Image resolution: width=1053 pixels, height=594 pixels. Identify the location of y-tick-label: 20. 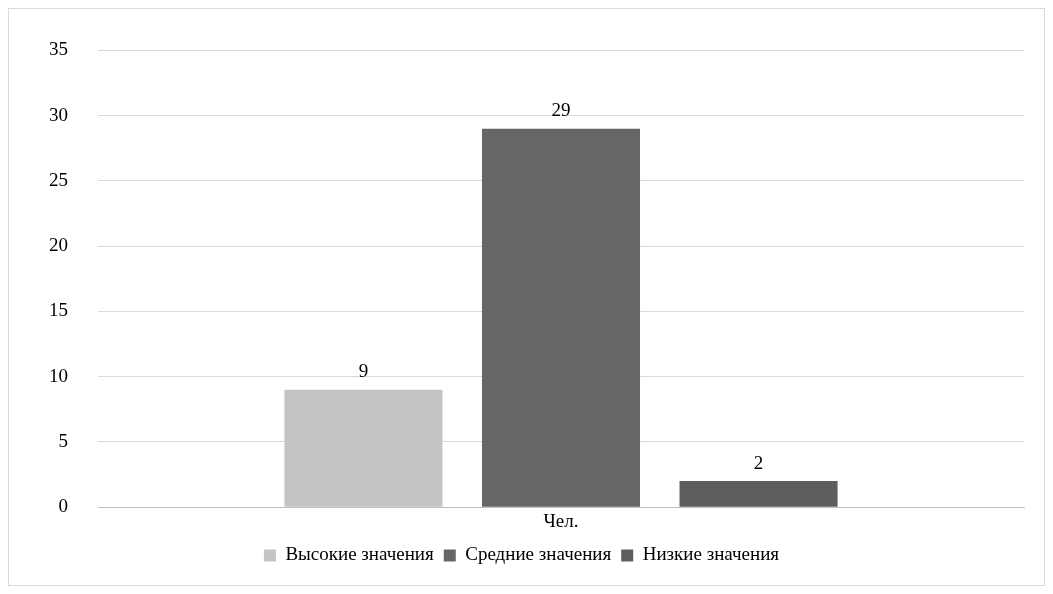
(58, 245).